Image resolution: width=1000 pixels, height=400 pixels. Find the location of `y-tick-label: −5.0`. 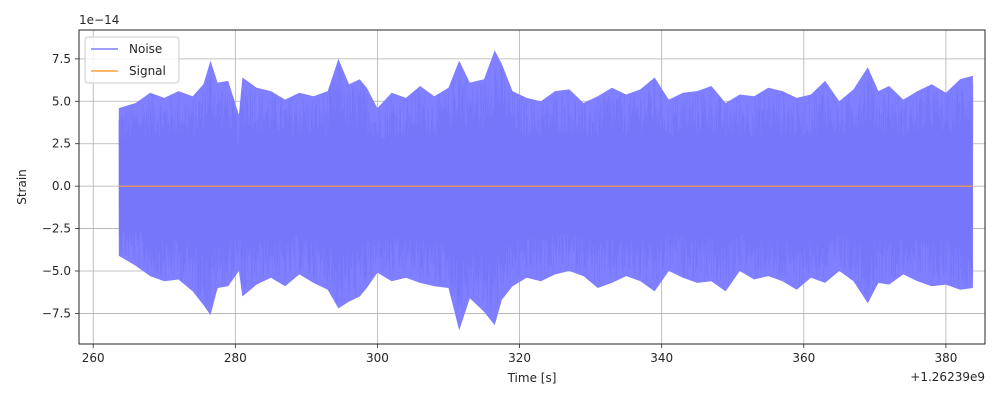

y-tick-label: −5.0 is located at coordinates (56, 271).